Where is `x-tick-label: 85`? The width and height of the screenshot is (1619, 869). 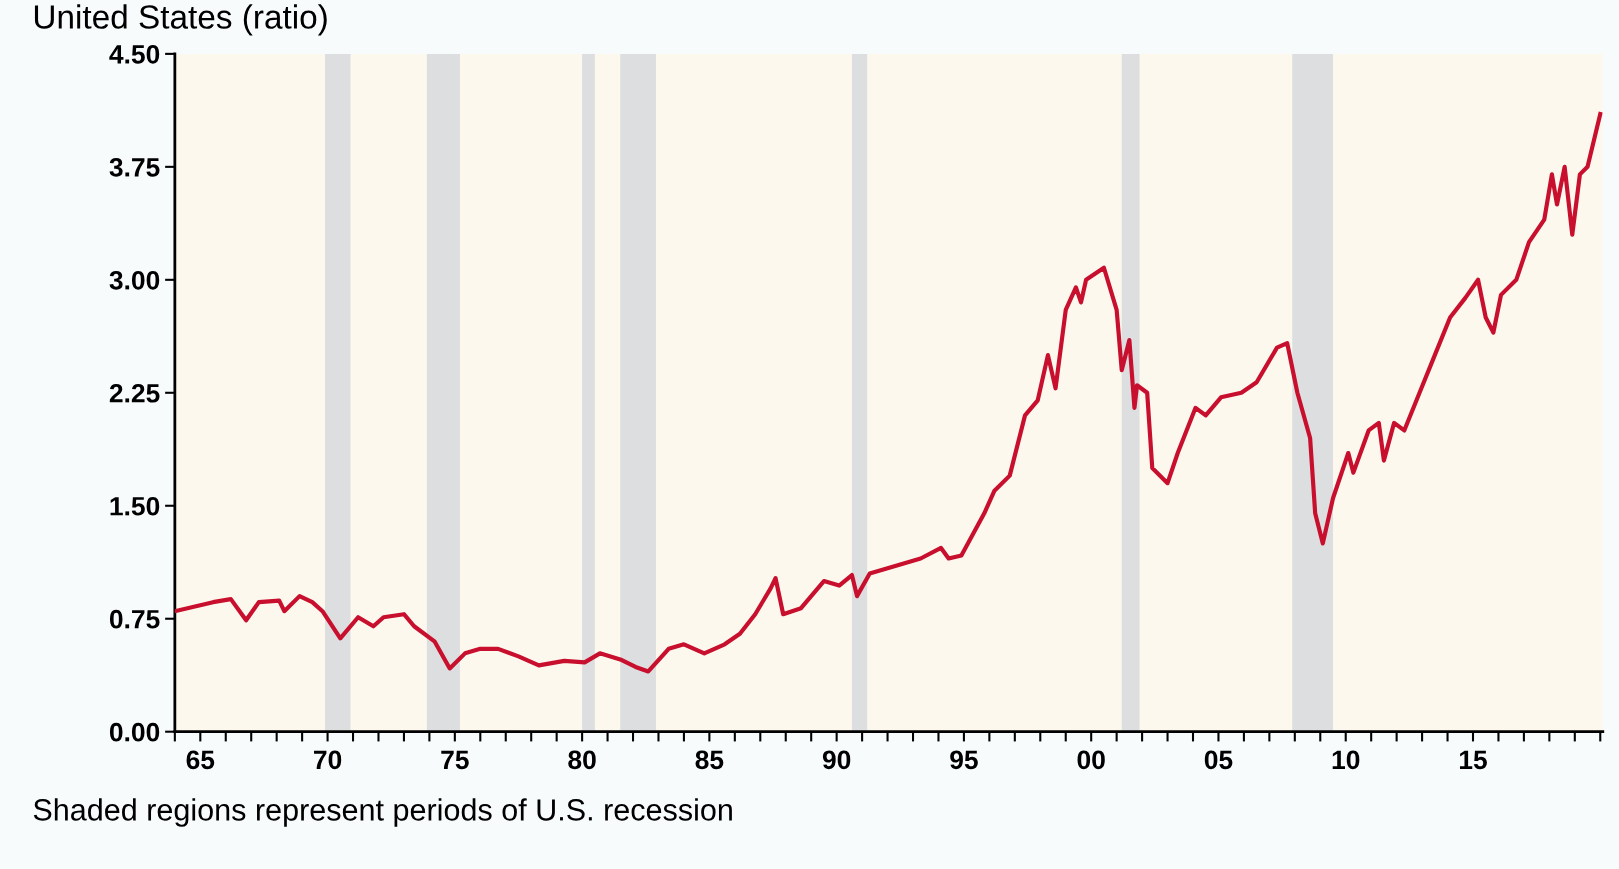
x-tick-label: 85 is located at coordinates (709, 760).